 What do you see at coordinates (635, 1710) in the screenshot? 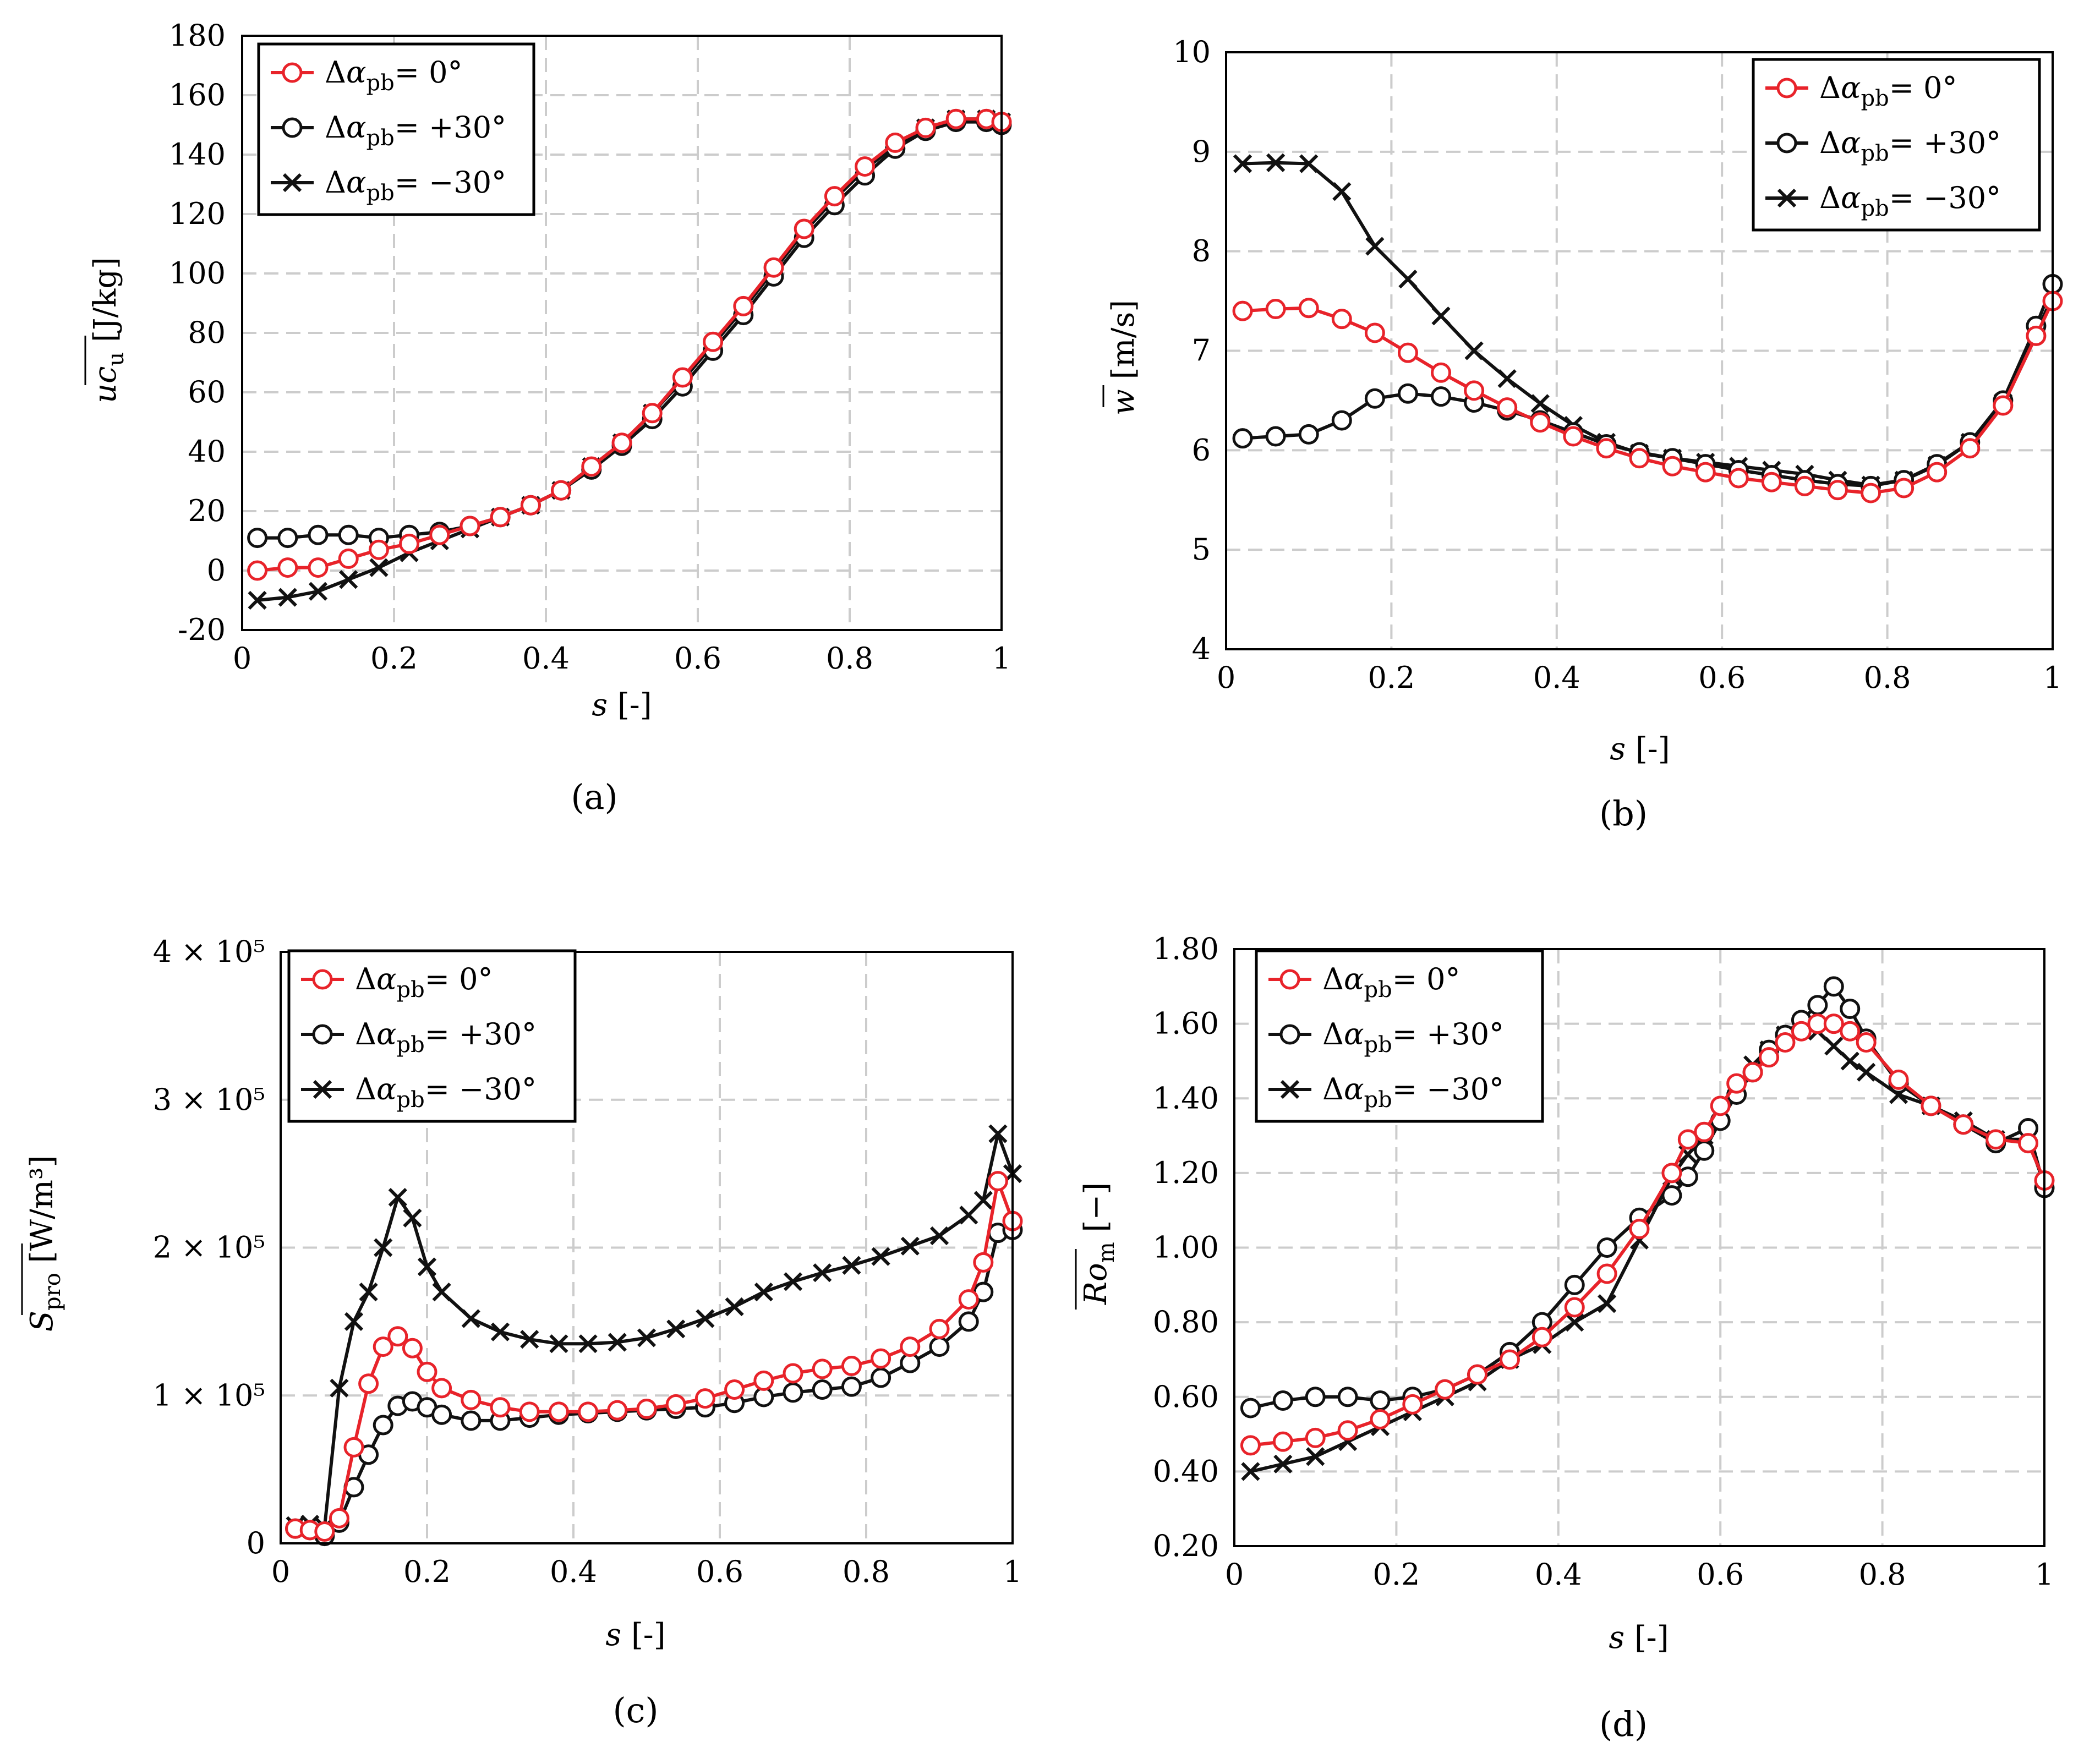
I see `panel-caption: (c)` at bounding box center [635, 1710].